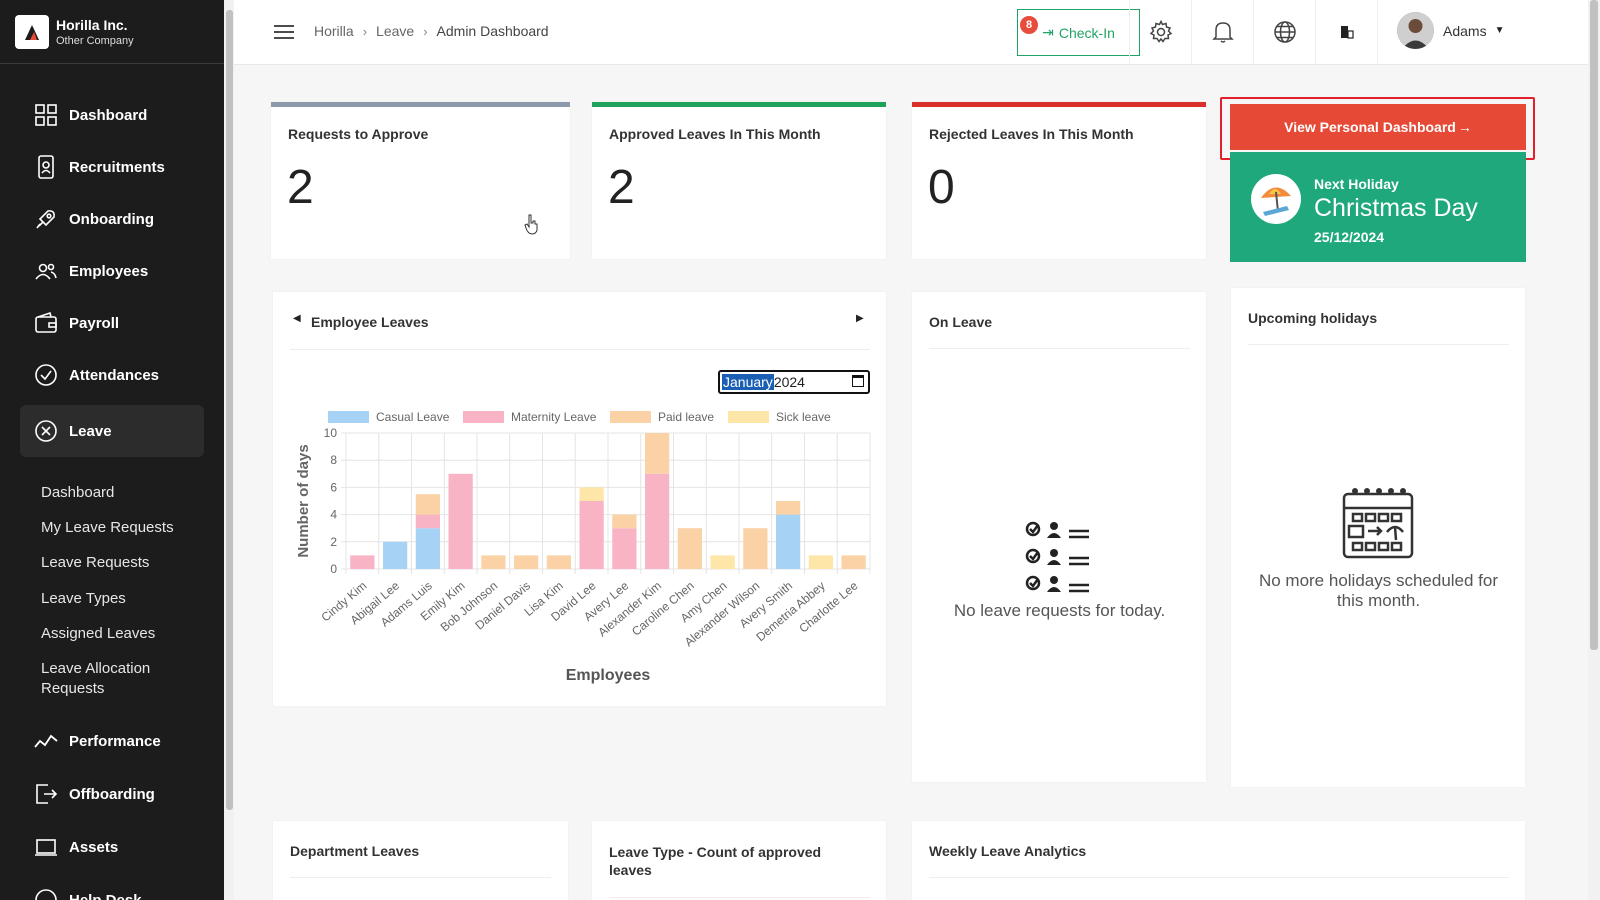 The height and width of the screenshot is (900, 1600). What do you see at coordinates (748, 382) in the screenshot?
I see `month-value: January` at bounding box center [748, 382].